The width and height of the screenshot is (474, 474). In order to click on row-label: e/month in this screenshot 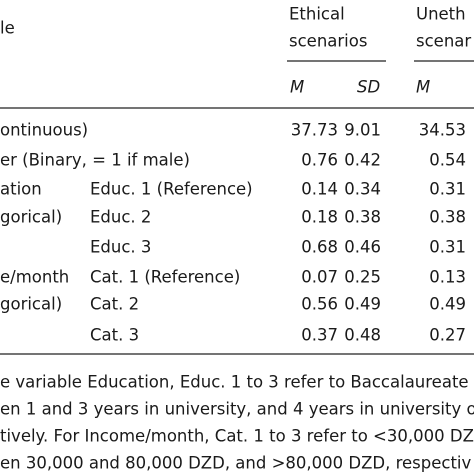, I will do `click(34, 277)`.